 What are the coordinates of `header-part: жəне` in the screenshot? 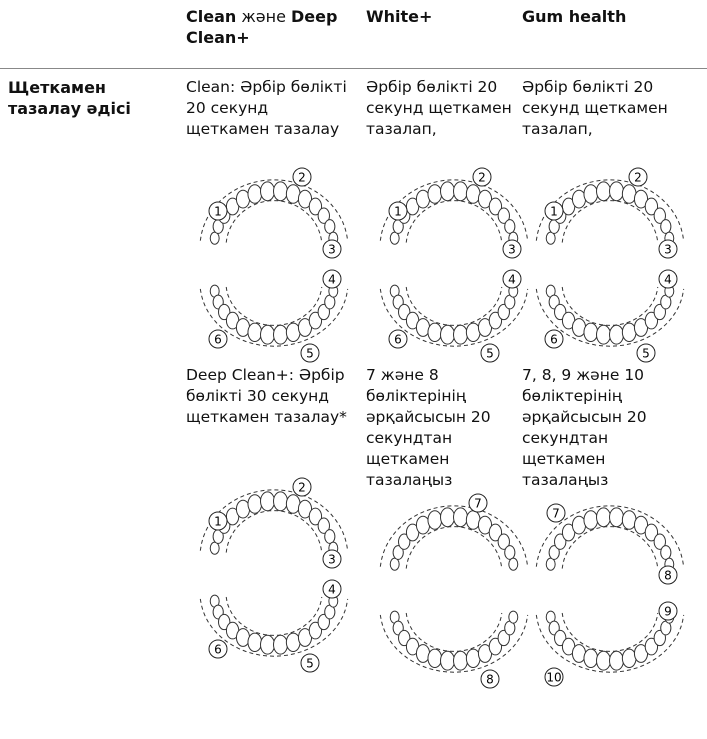 It's located at (263, 16).